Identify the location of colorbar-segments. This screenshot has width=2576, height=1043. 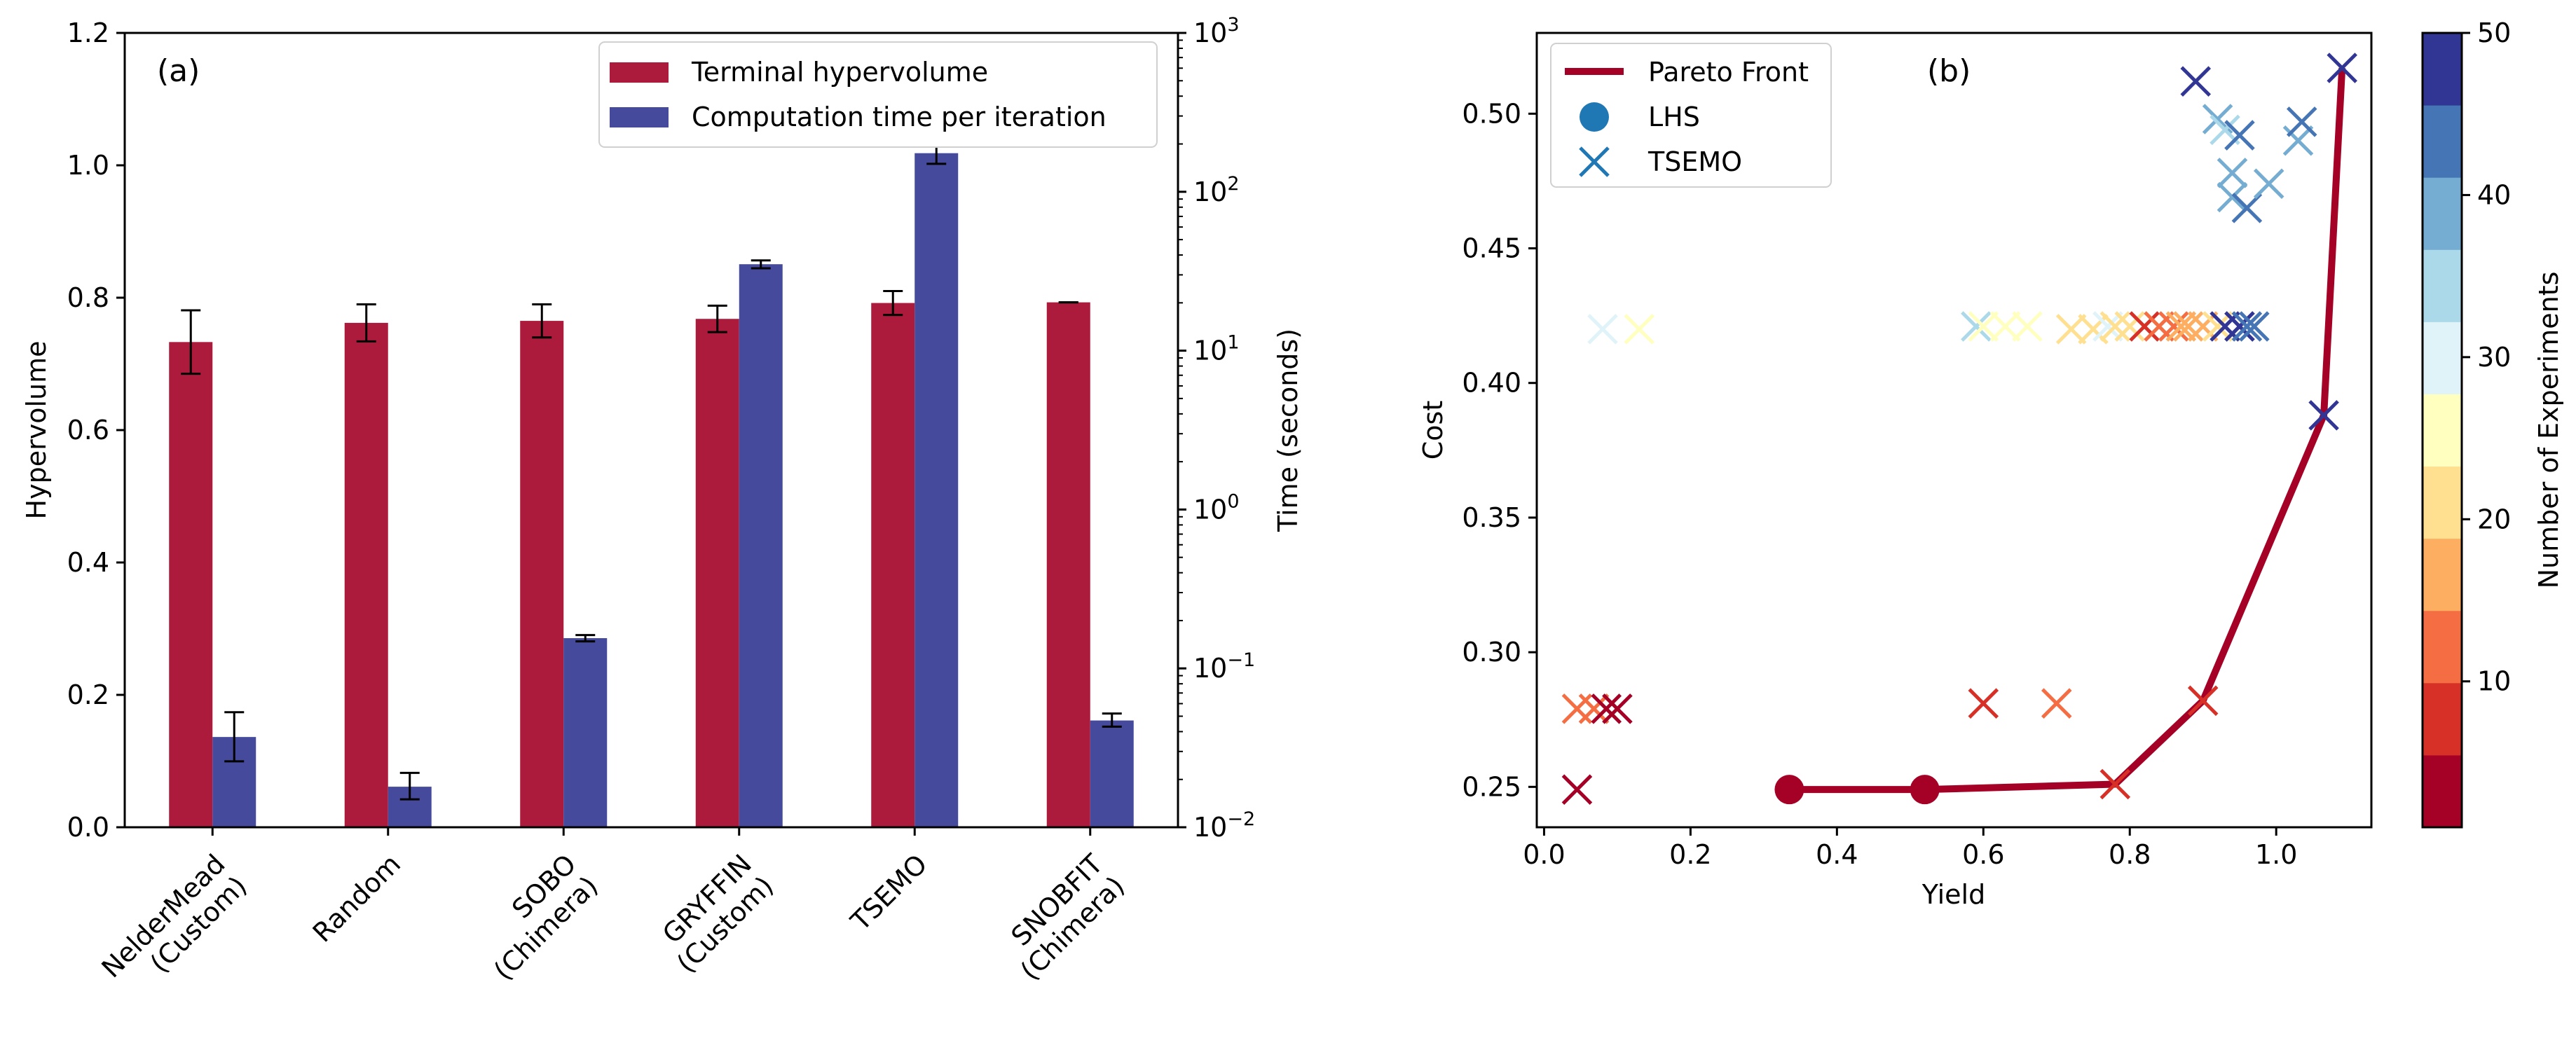
(2443, 430).